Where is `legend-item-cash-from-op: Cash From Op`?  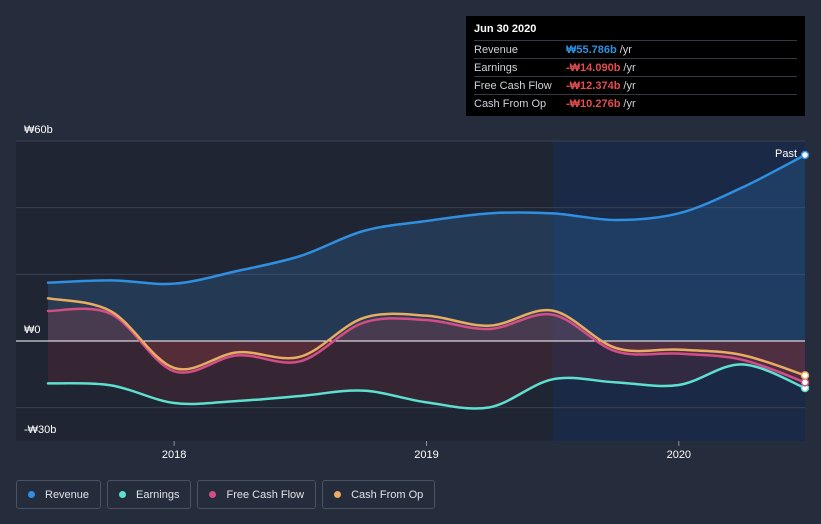 legend-item-cash-from-op: Cash From Op is located at coordinates (379, 494).